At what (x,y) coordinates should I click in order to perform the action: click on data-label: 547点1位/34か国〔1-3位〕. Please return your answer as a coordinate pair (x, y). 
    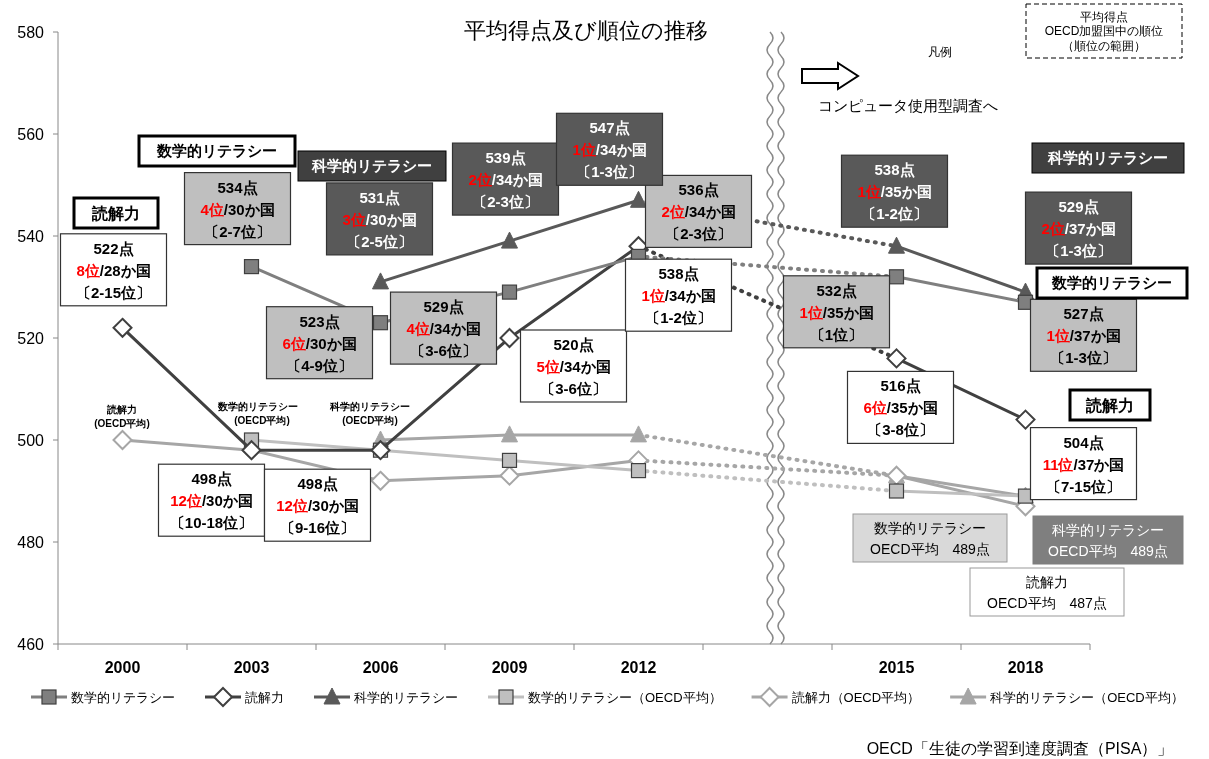
    Looking at the image, I should click on (609, 150).